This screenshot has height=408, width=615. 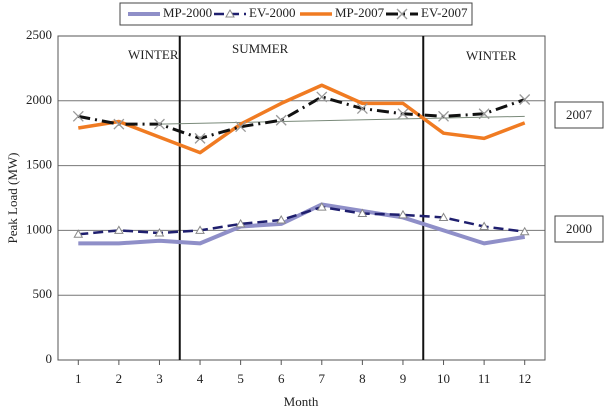 What do you see at coordinates (39, 34) in the screenshot?
I see `y-tick-label: 2500` at bounding box center [39, 34].